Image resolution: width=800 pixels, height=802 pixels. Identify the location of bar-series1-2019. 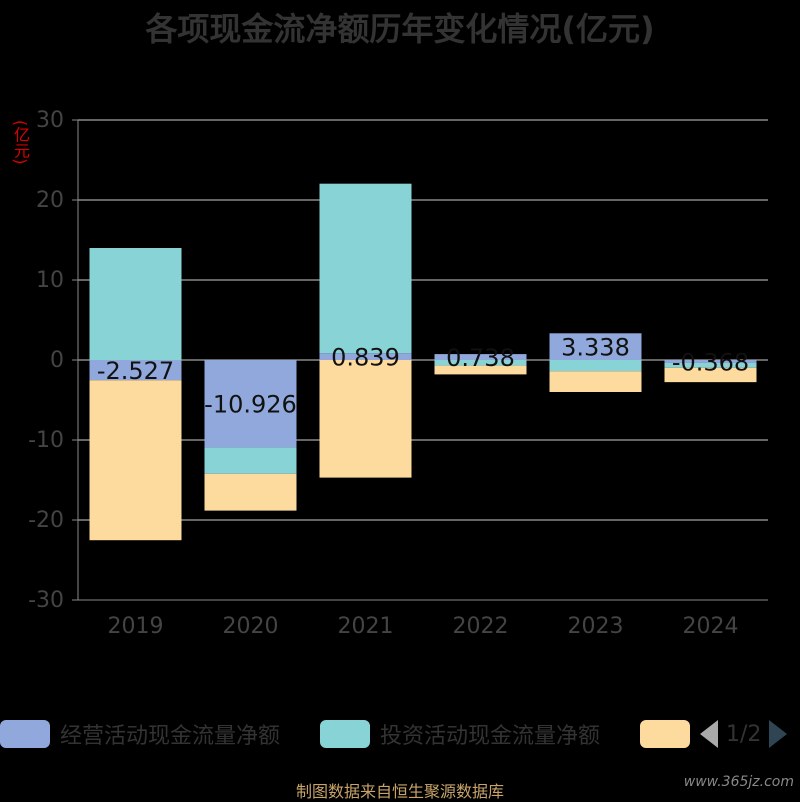
(135, 304).